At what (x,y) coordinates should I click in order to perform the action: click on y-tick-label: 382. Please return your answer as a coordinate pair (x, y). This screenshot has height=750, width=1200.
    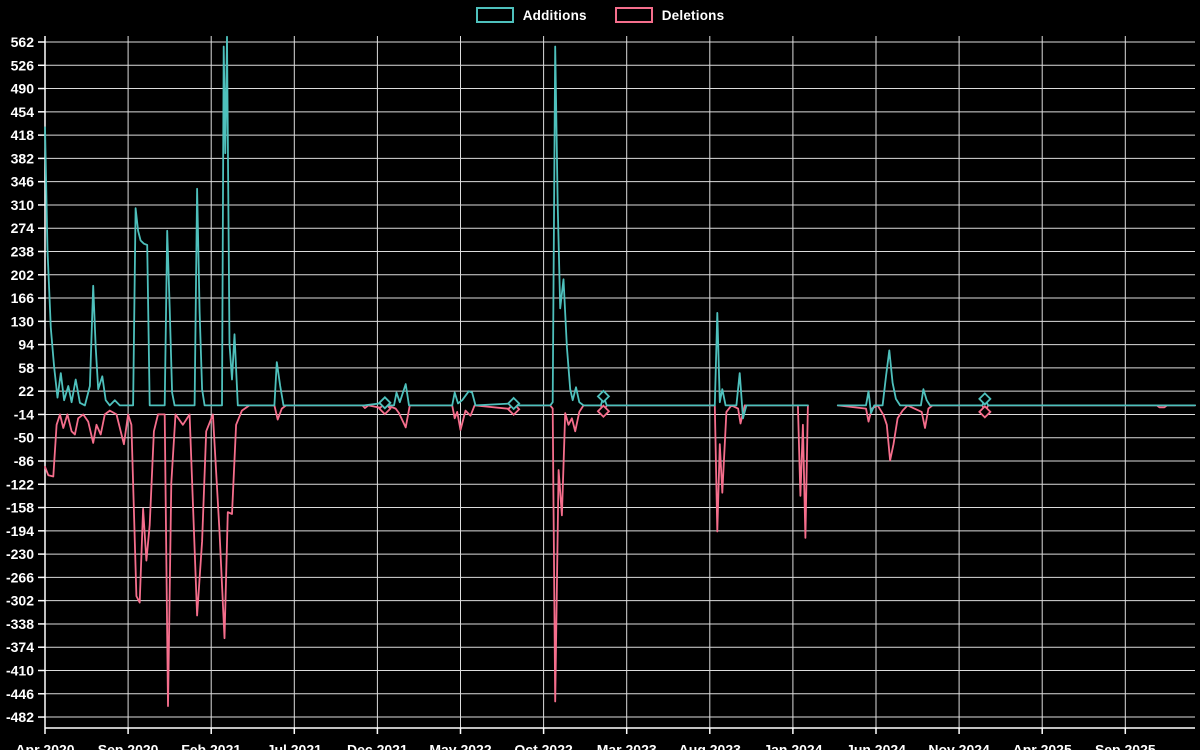
    Looking at the image, I should click on (23, 158).